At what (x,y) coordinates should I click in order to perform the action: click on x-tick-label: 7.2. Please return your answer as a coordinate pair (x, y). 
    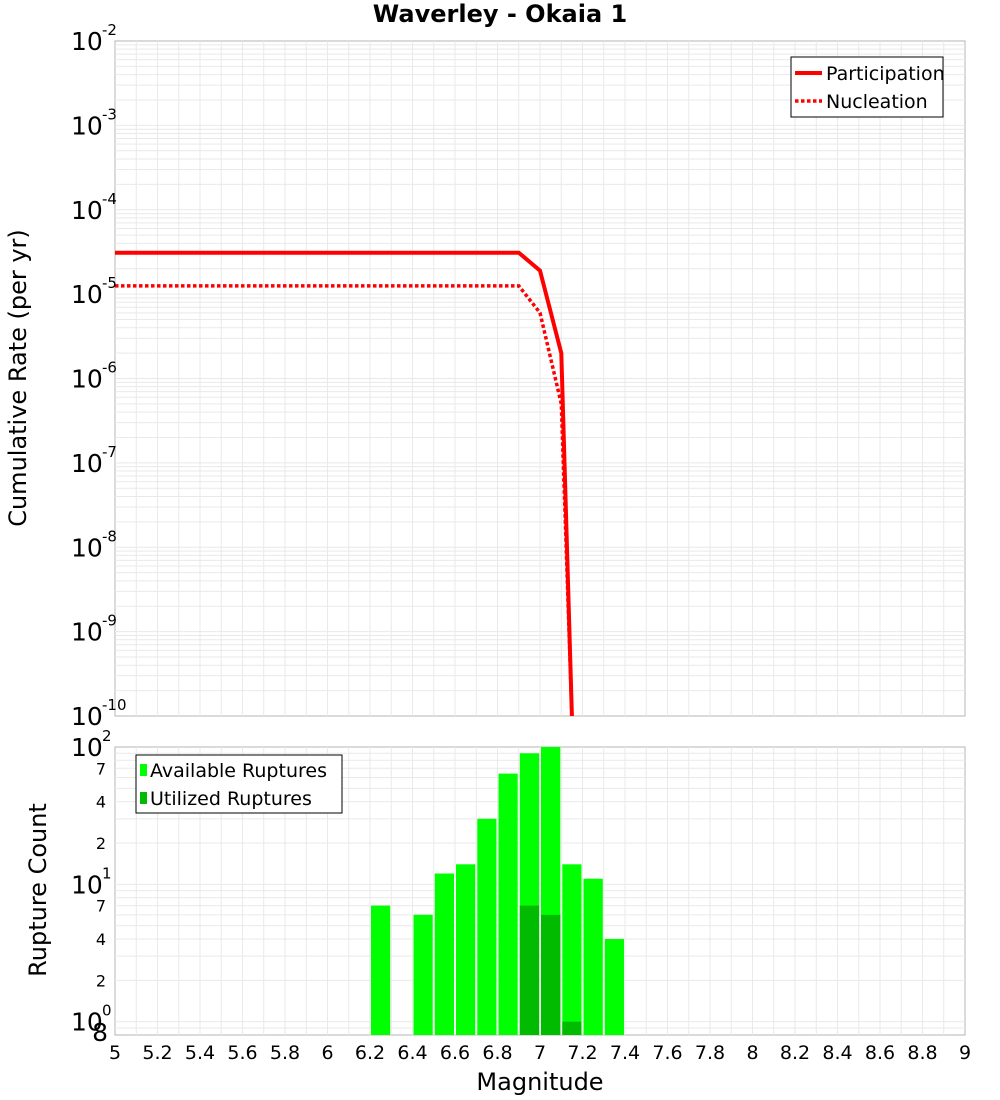
    Looking at the image, I should click on (582, 1053).